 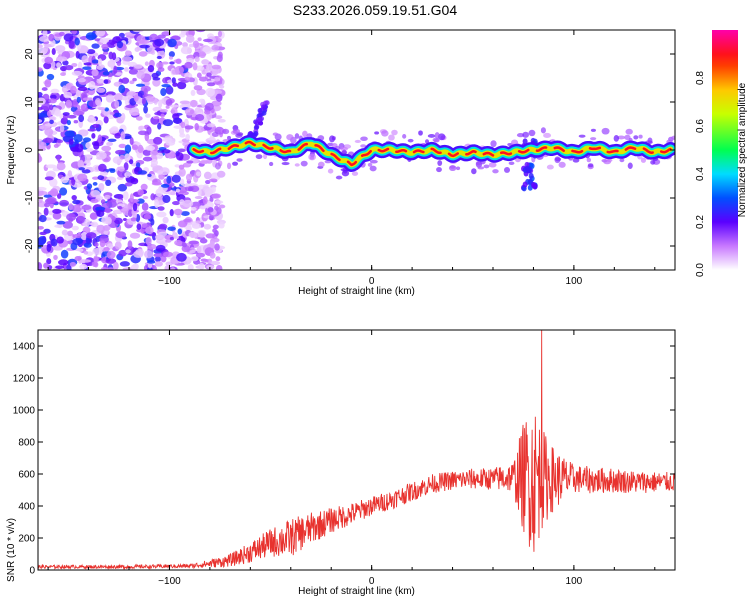 I want to click on bottom-y-tick-label: 1000, so click(x=24, y=411).